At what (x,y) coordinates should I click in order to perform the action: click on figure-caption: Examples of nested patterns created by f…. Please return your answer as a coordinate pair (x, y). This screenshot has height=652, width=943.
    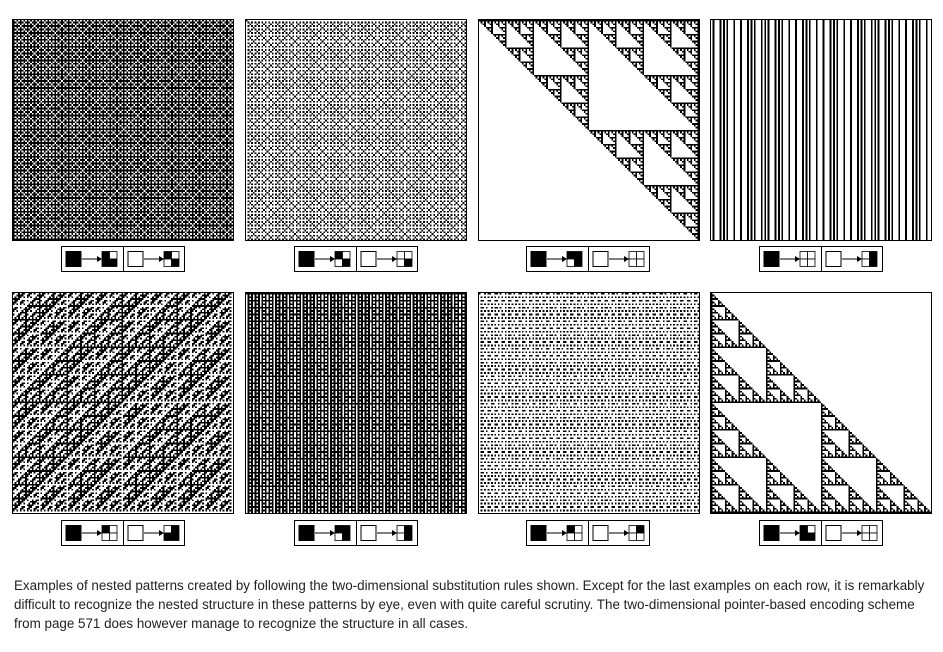
    Looking at the image, I should click on (469, 604).